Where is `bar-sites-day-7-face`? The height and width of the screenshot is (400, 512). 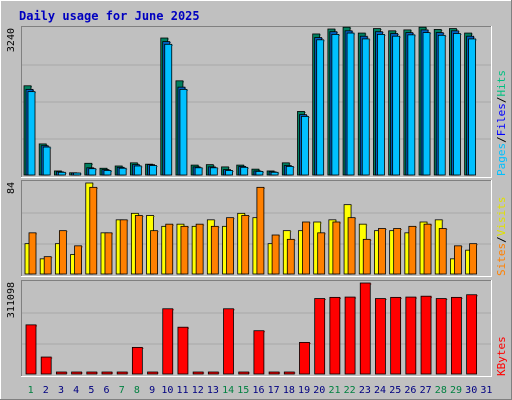 bar-sites-day-7-face is located at coordinates (123, 247).